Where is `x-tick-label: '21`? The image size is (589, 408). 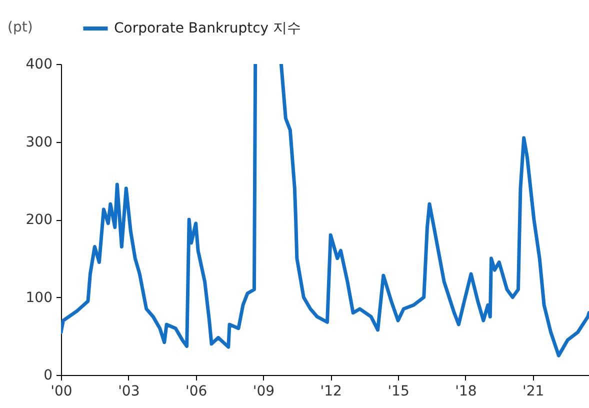 x-tick-label: '21 is located at coordinates (533, 392).